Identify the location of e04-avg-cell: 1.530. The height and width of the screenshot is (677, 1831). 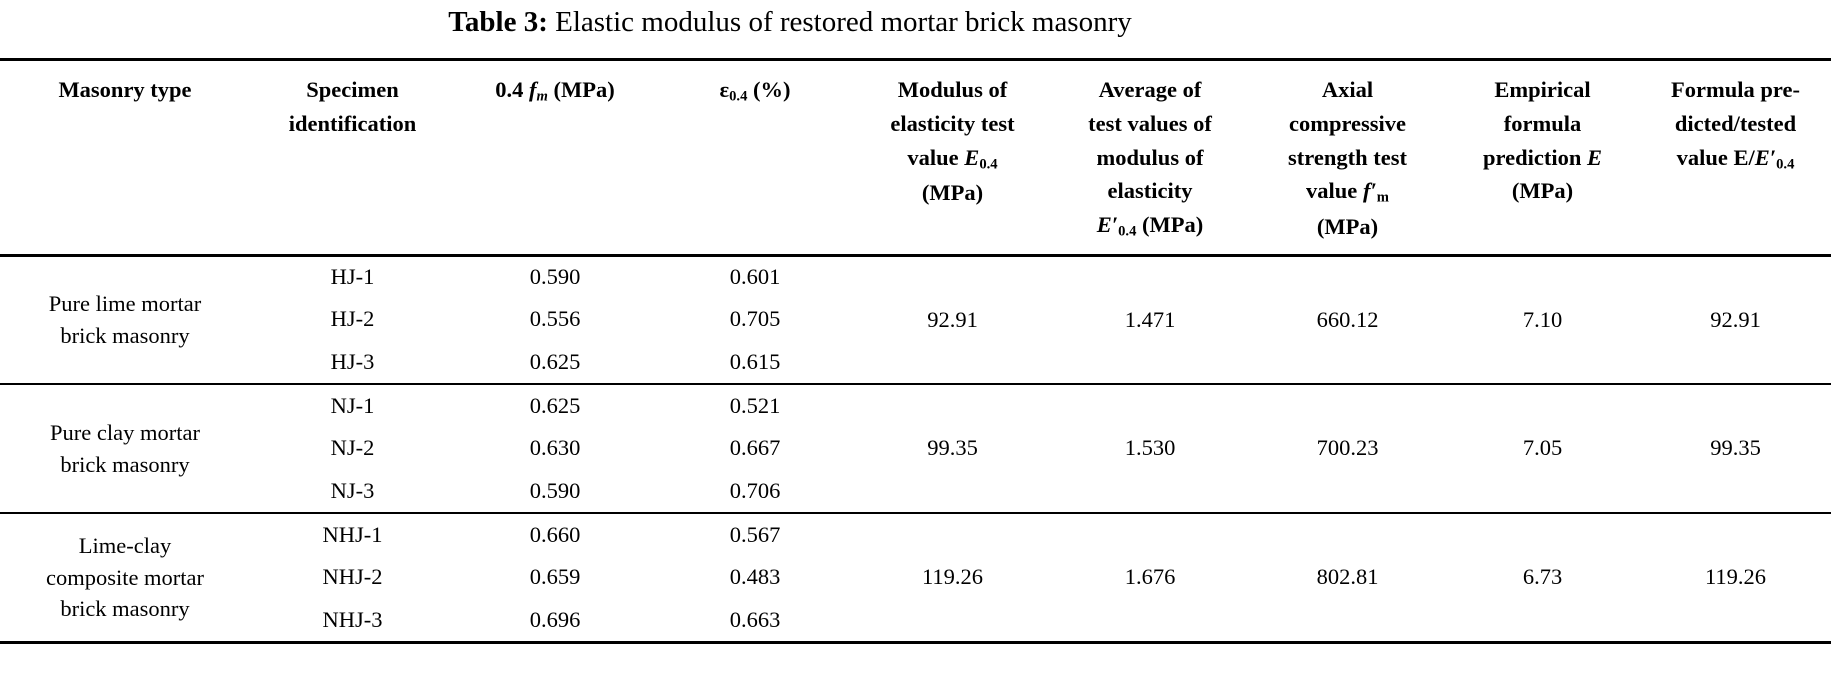
(1150, 448).